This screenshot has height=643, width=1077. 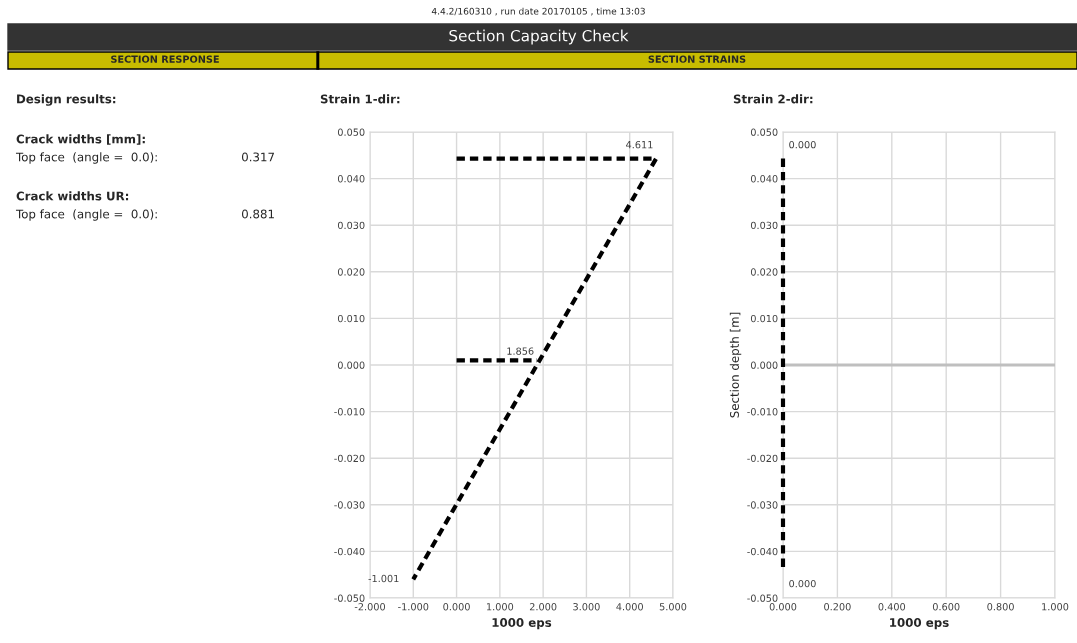 What do you see at coordinates (697, 59) in the screenshot?
I see `text: SECTION STRAINS` at bounding box center [697, 59].